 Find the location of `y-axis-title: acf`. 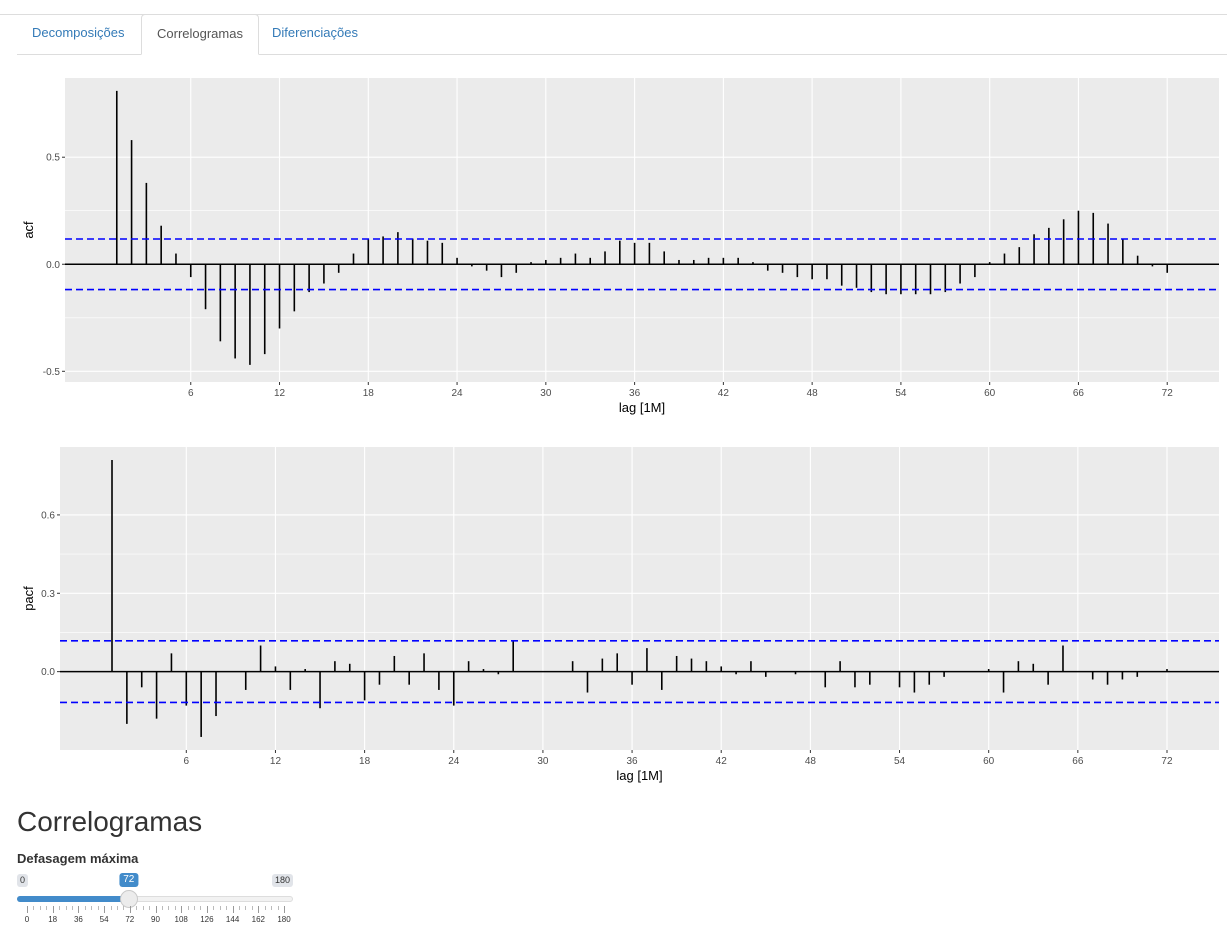

y-axis-title: acf is located at coordinates (28, 230).